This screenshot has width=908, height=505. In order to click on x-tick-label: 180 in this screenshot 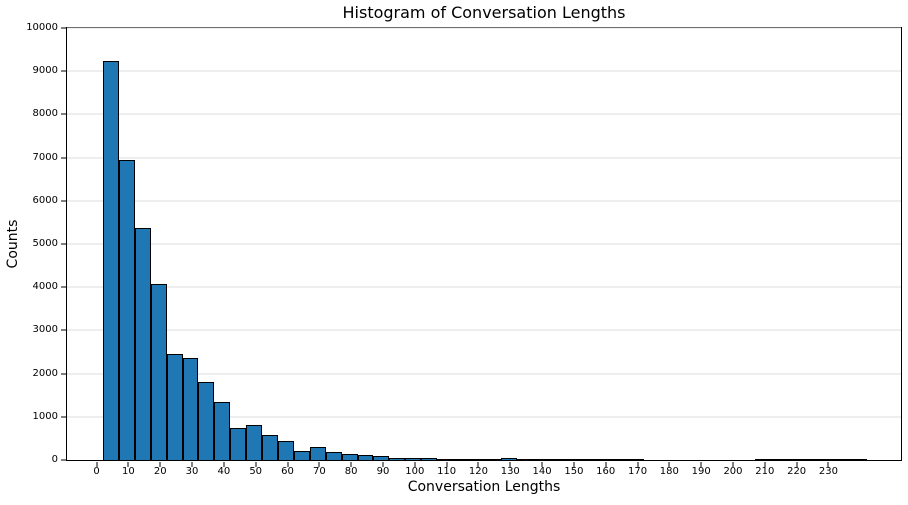, I will do `click(669, 471)`.